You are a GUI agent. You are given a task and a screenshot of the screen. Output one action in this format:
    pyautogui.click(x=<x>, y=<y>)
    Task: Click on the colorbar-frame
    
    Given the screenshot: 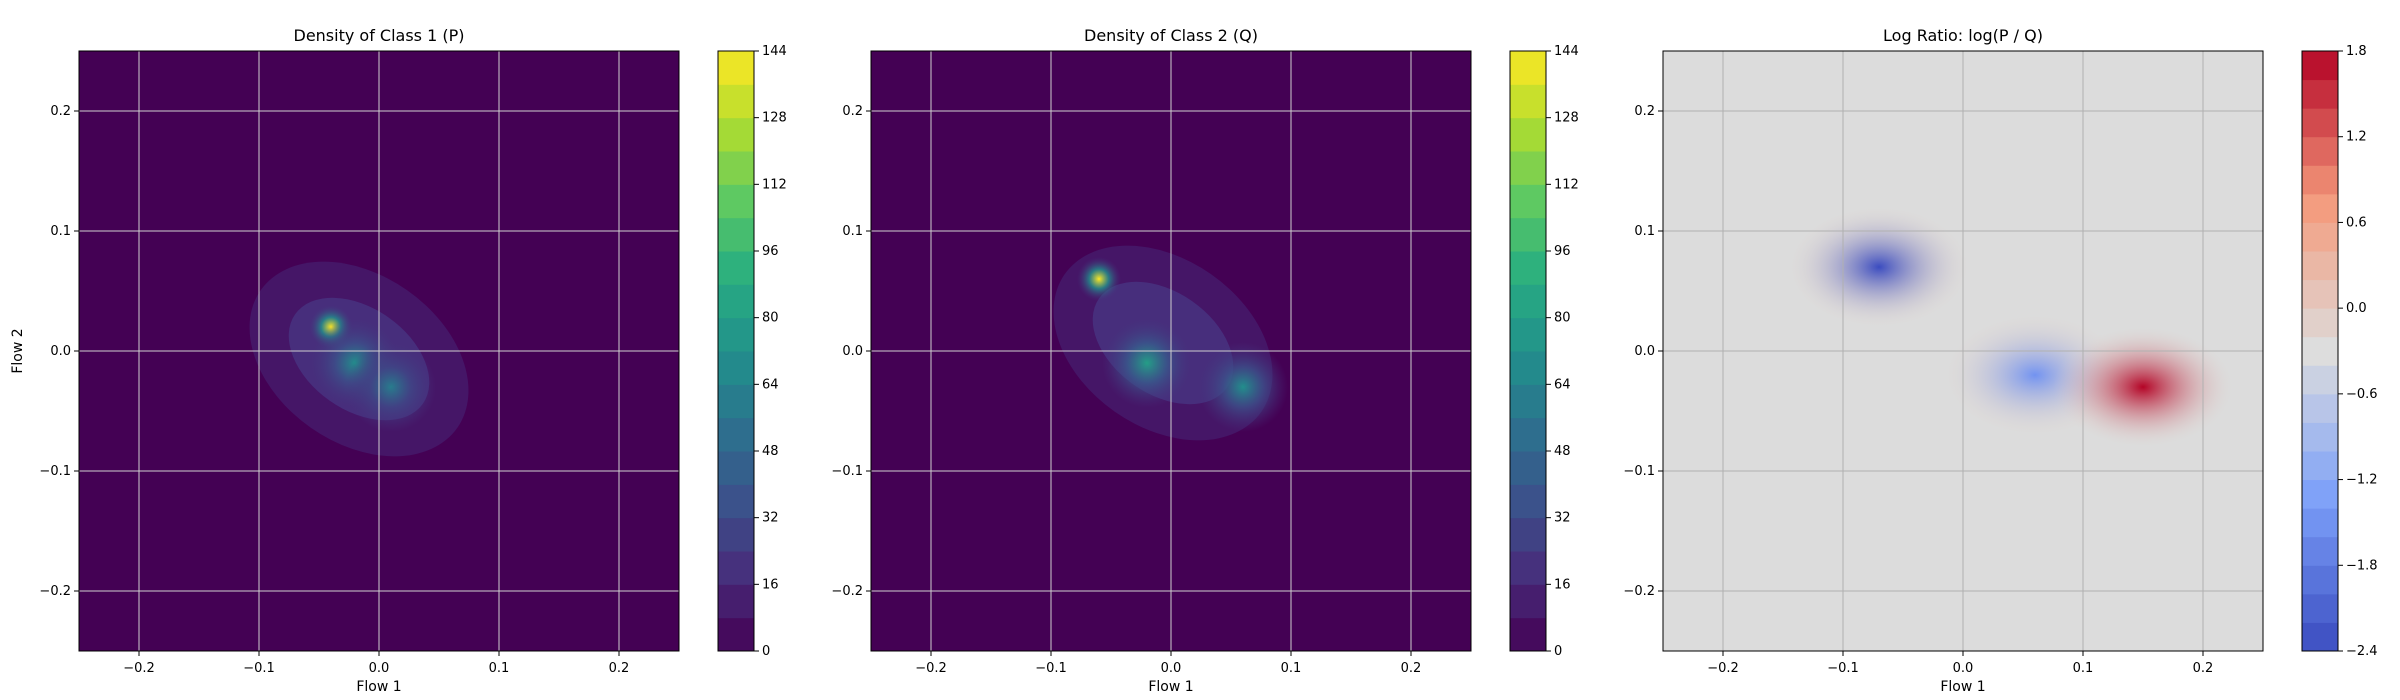 What is the action you would take?
    pyautogui.click(x=1528, y=351)
    